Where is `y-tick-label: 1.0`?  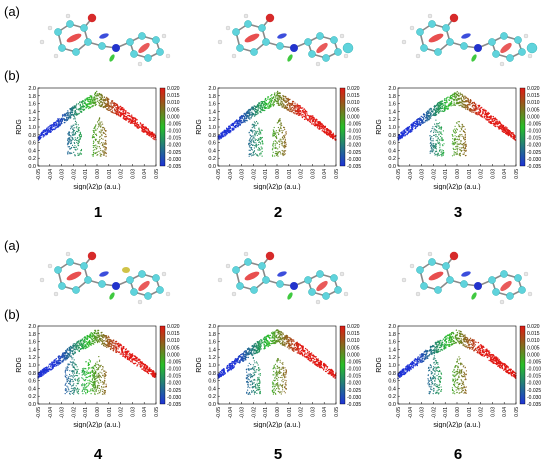
y-tick-label: 1.0 is located at coordinates (212, 366).